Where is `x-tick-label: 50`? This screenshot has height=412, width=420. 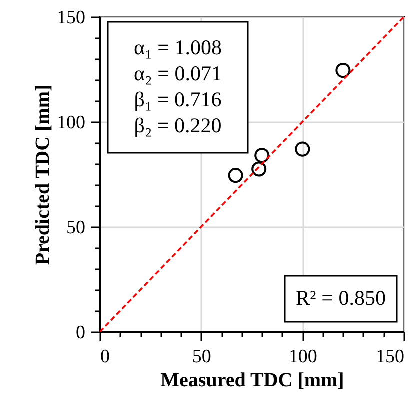 x-tick-label: 50 is located at coordinates (202, 357).